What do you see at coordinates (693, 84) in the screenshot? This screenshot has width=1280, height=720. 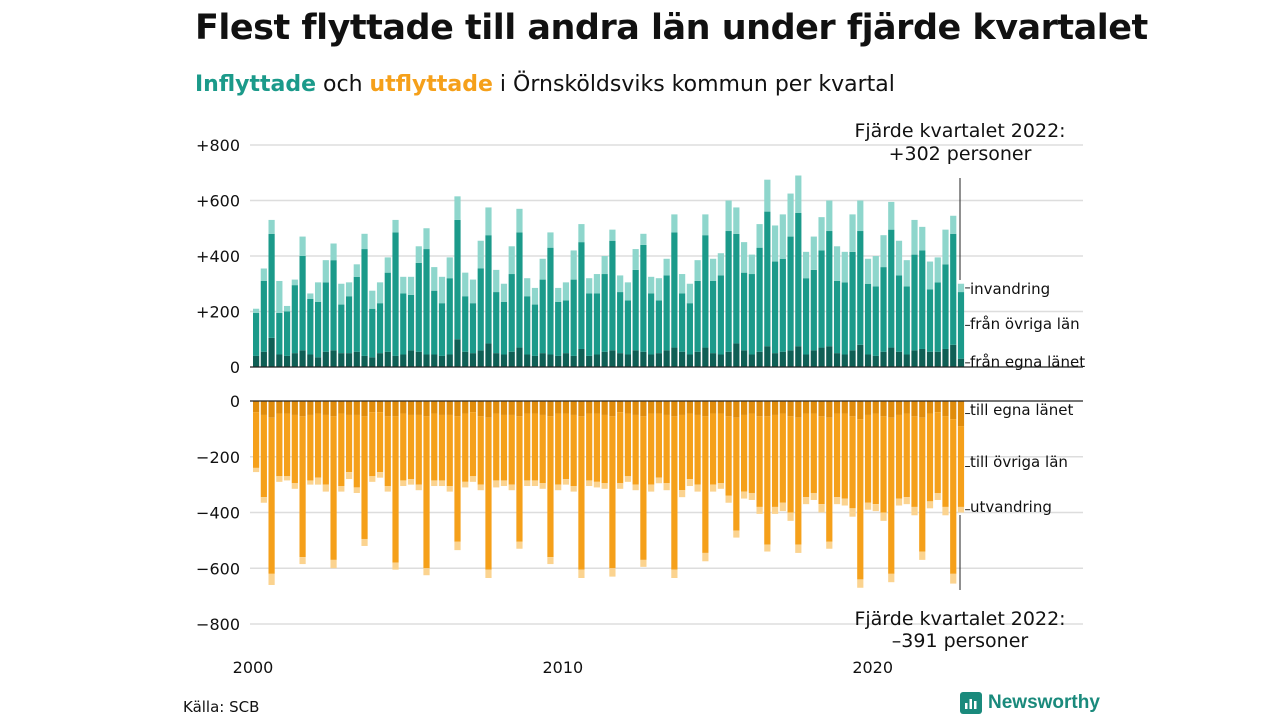 I see `subtitle-rest: i Örnsköldsviks kommun per kvartal` at bounding box center [693, 84].